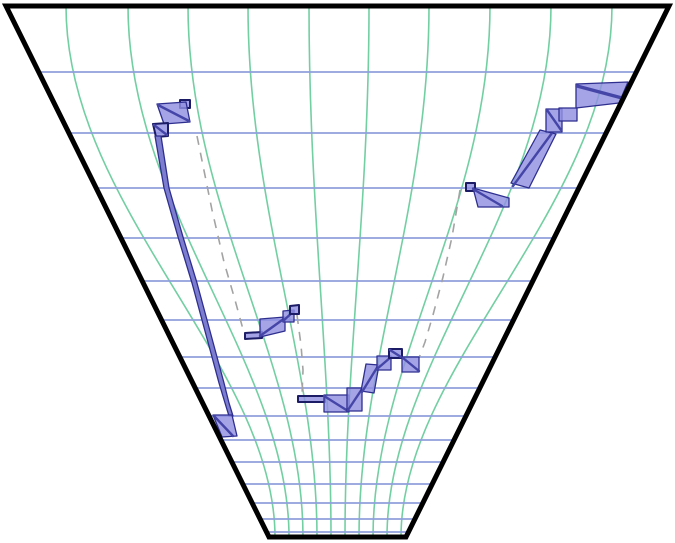 This screenshot has height=543, width=675. I want to click on left-connector, so click(220, 234).